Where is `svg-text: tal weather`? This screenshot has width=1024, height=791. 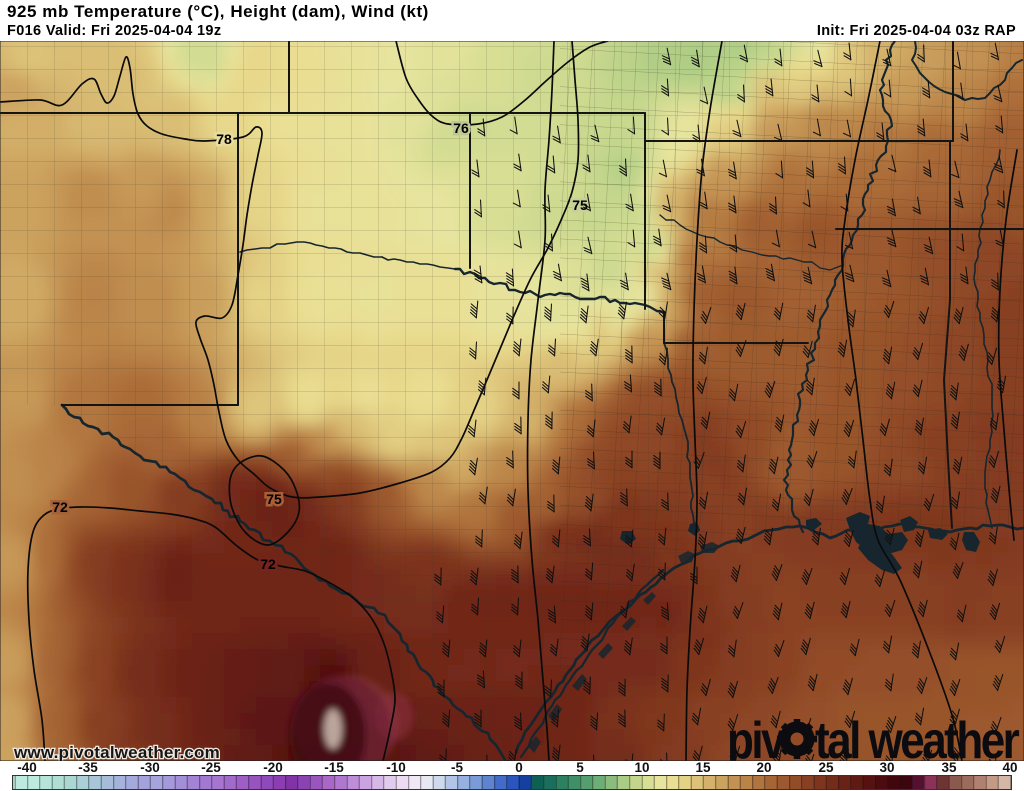
svg-text: tal weather is located at coordinates (917, 736).